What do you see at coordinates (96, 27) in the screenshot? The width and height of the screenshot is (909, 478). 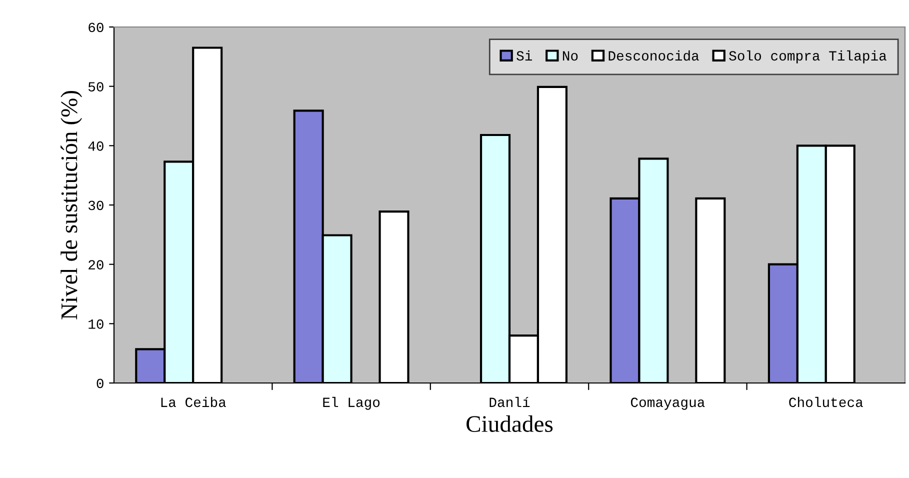 I see `y-tick-label: 60` at bounding box center [96, 27].